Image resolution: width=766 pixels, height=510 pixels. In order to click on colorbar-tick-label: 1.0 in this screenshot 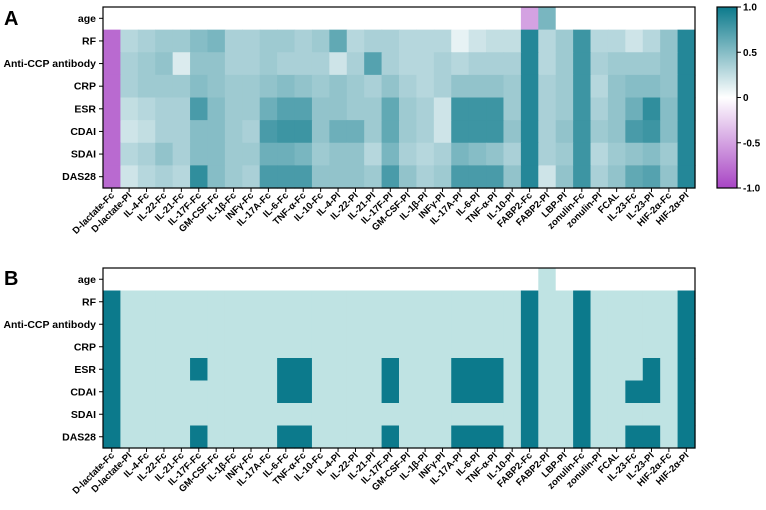, I will do `click(750, 8)`.